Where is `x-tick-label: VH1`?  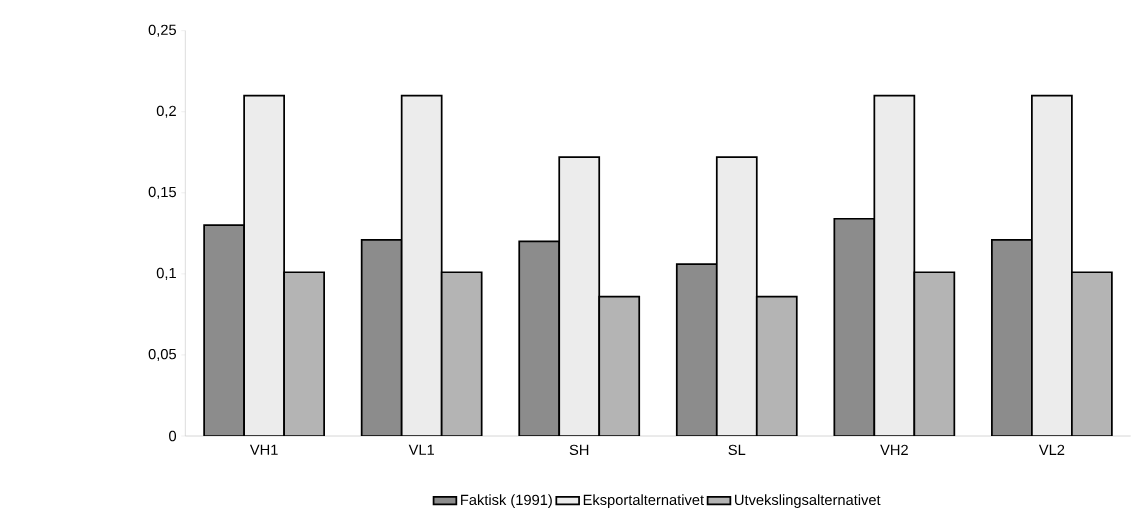 x-tick-label: VH1 is located at coordinates (263, 449).